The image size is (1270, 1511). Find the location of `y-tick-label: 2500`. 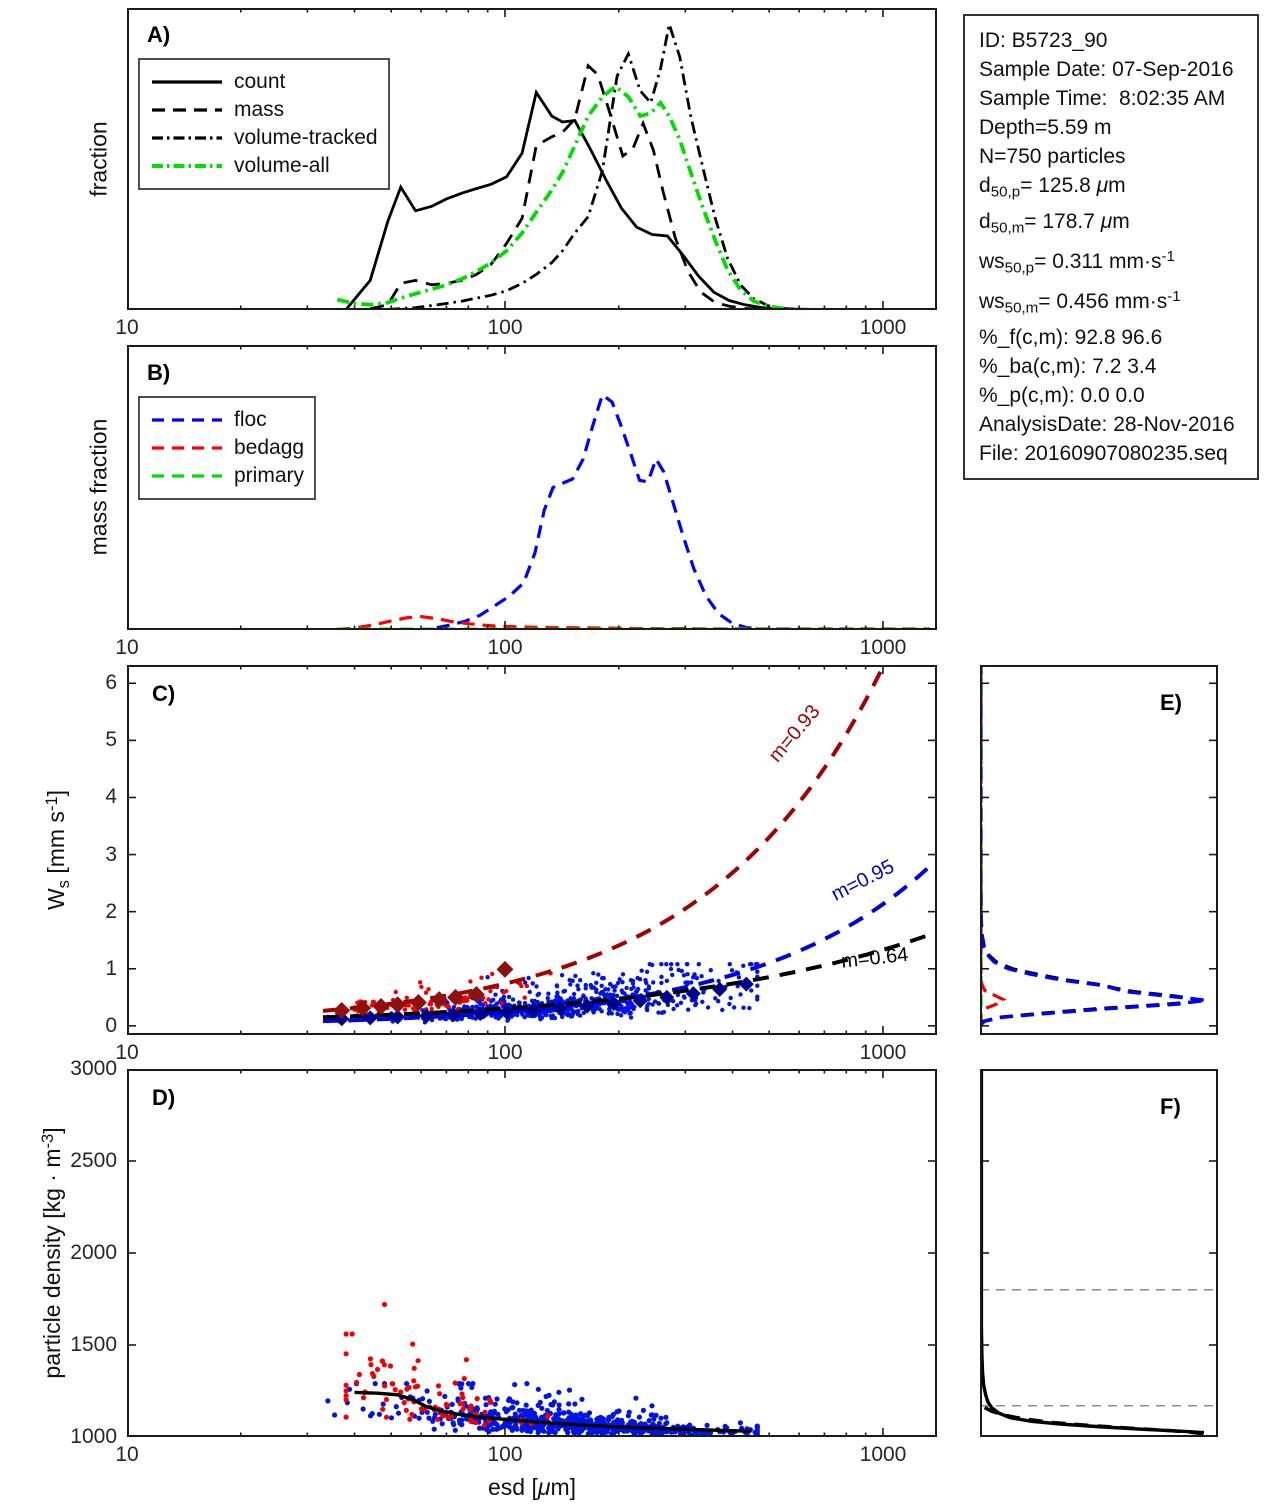

y-tick-label: 2500 is located at coordinates (93, 1160).